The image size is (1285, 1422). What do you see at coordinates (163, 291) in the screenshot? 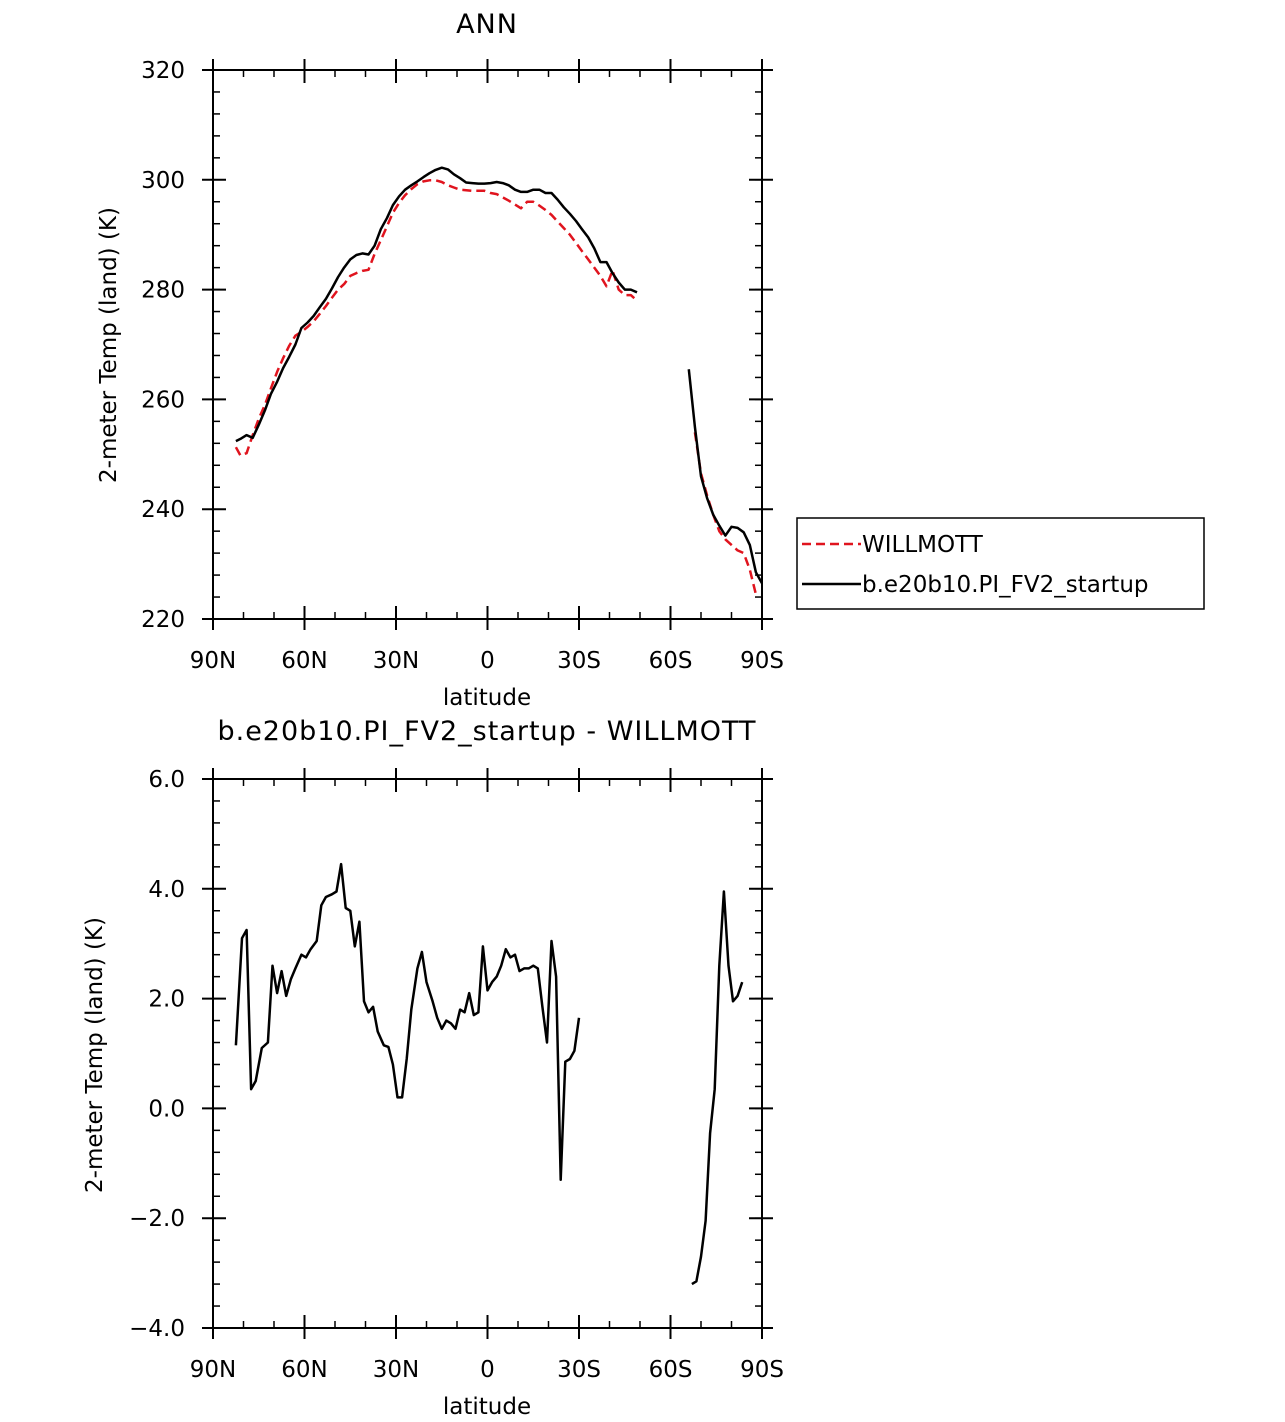
I see `top-chart-y-tick-label: 280` at bounding box center [163, 291].